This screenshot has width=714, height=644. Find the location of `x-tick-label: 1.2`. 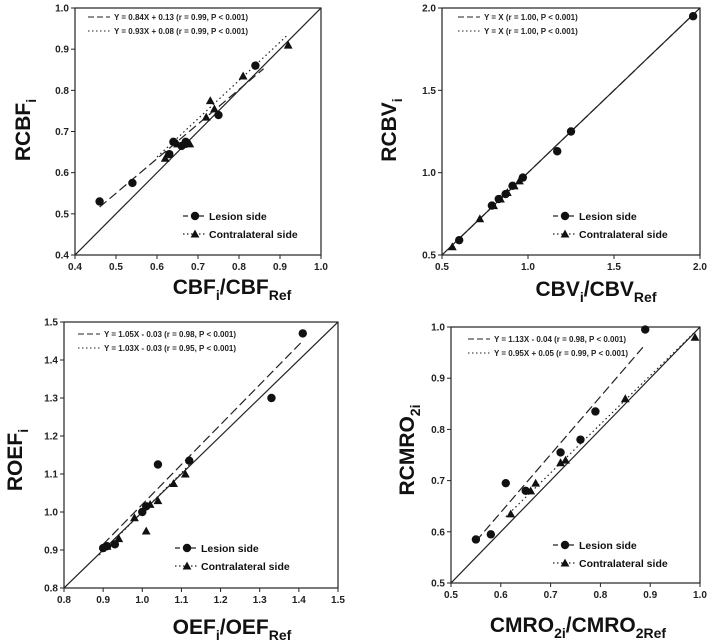

x-tick-label: 1.2 is located at coordinates (221, 600).